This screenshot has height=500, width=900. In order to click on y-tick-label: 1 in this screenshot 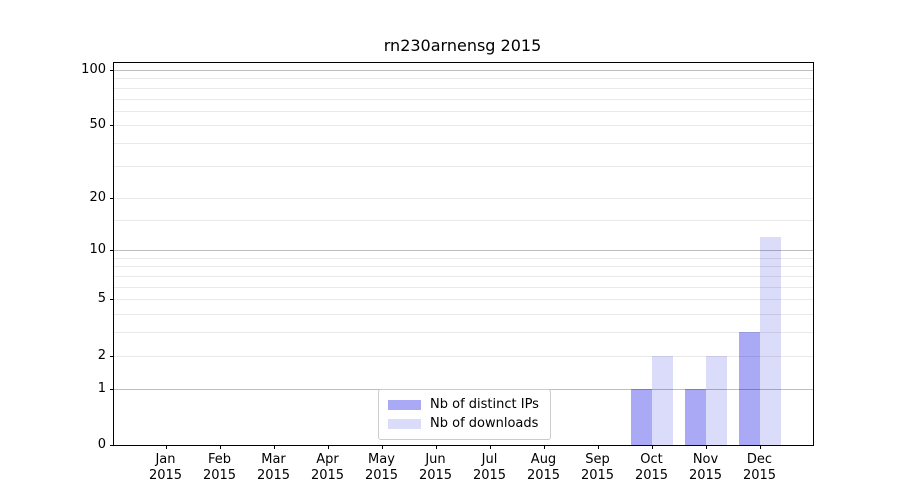, I will do `click(101, 388)`.